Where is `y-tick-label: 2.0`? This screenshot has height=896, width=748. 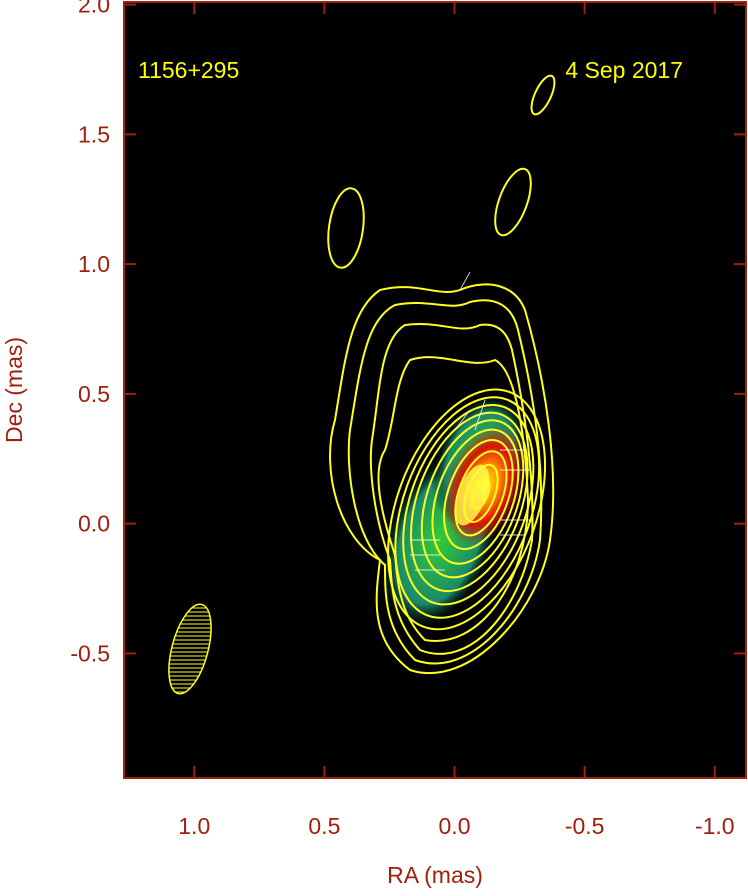
y-tick-label: 2.0 is located at coordinates (94, 9).